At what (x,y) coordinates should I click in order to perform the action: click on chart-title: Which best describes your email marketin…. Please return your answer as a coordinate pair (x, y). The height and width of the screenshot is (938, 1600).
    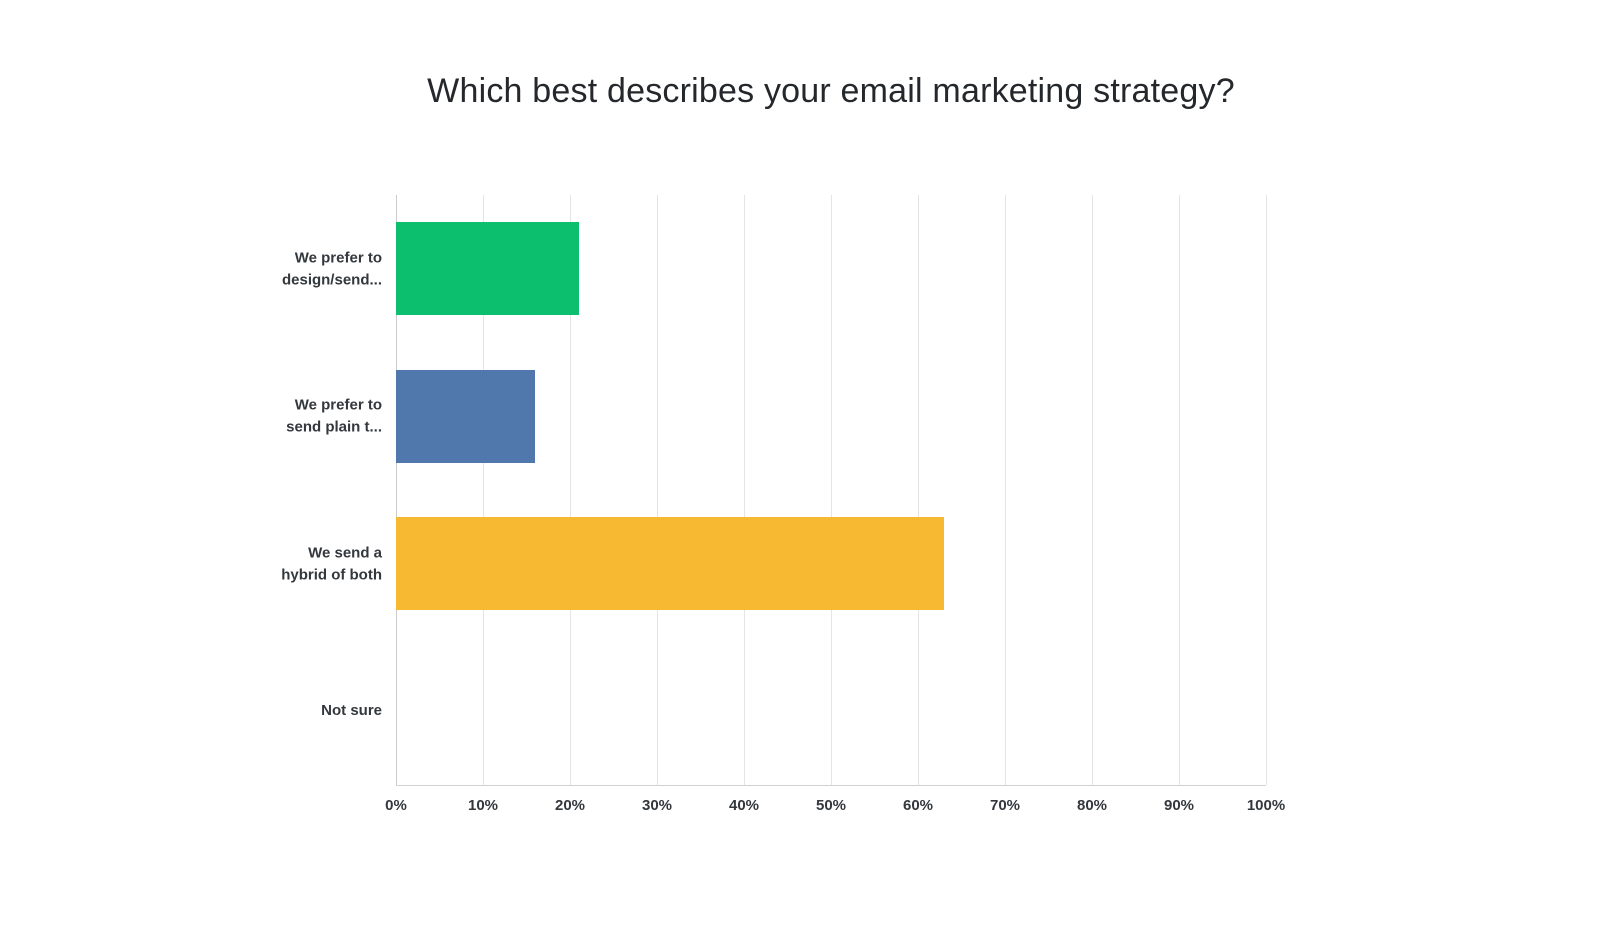
    Looking at the image, I should click on (831, 91).